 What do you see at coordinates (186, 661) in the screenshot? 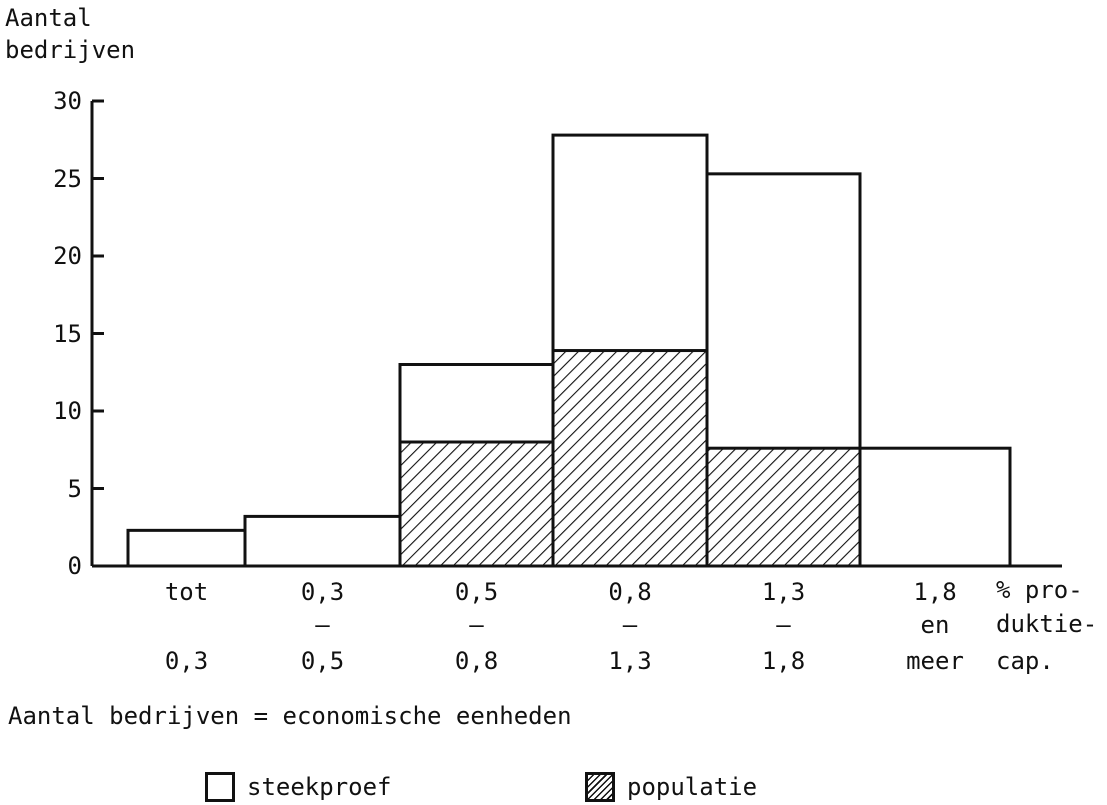
I see `x-category-label-1-line3: 0,3` at bounding box center [186, 661].